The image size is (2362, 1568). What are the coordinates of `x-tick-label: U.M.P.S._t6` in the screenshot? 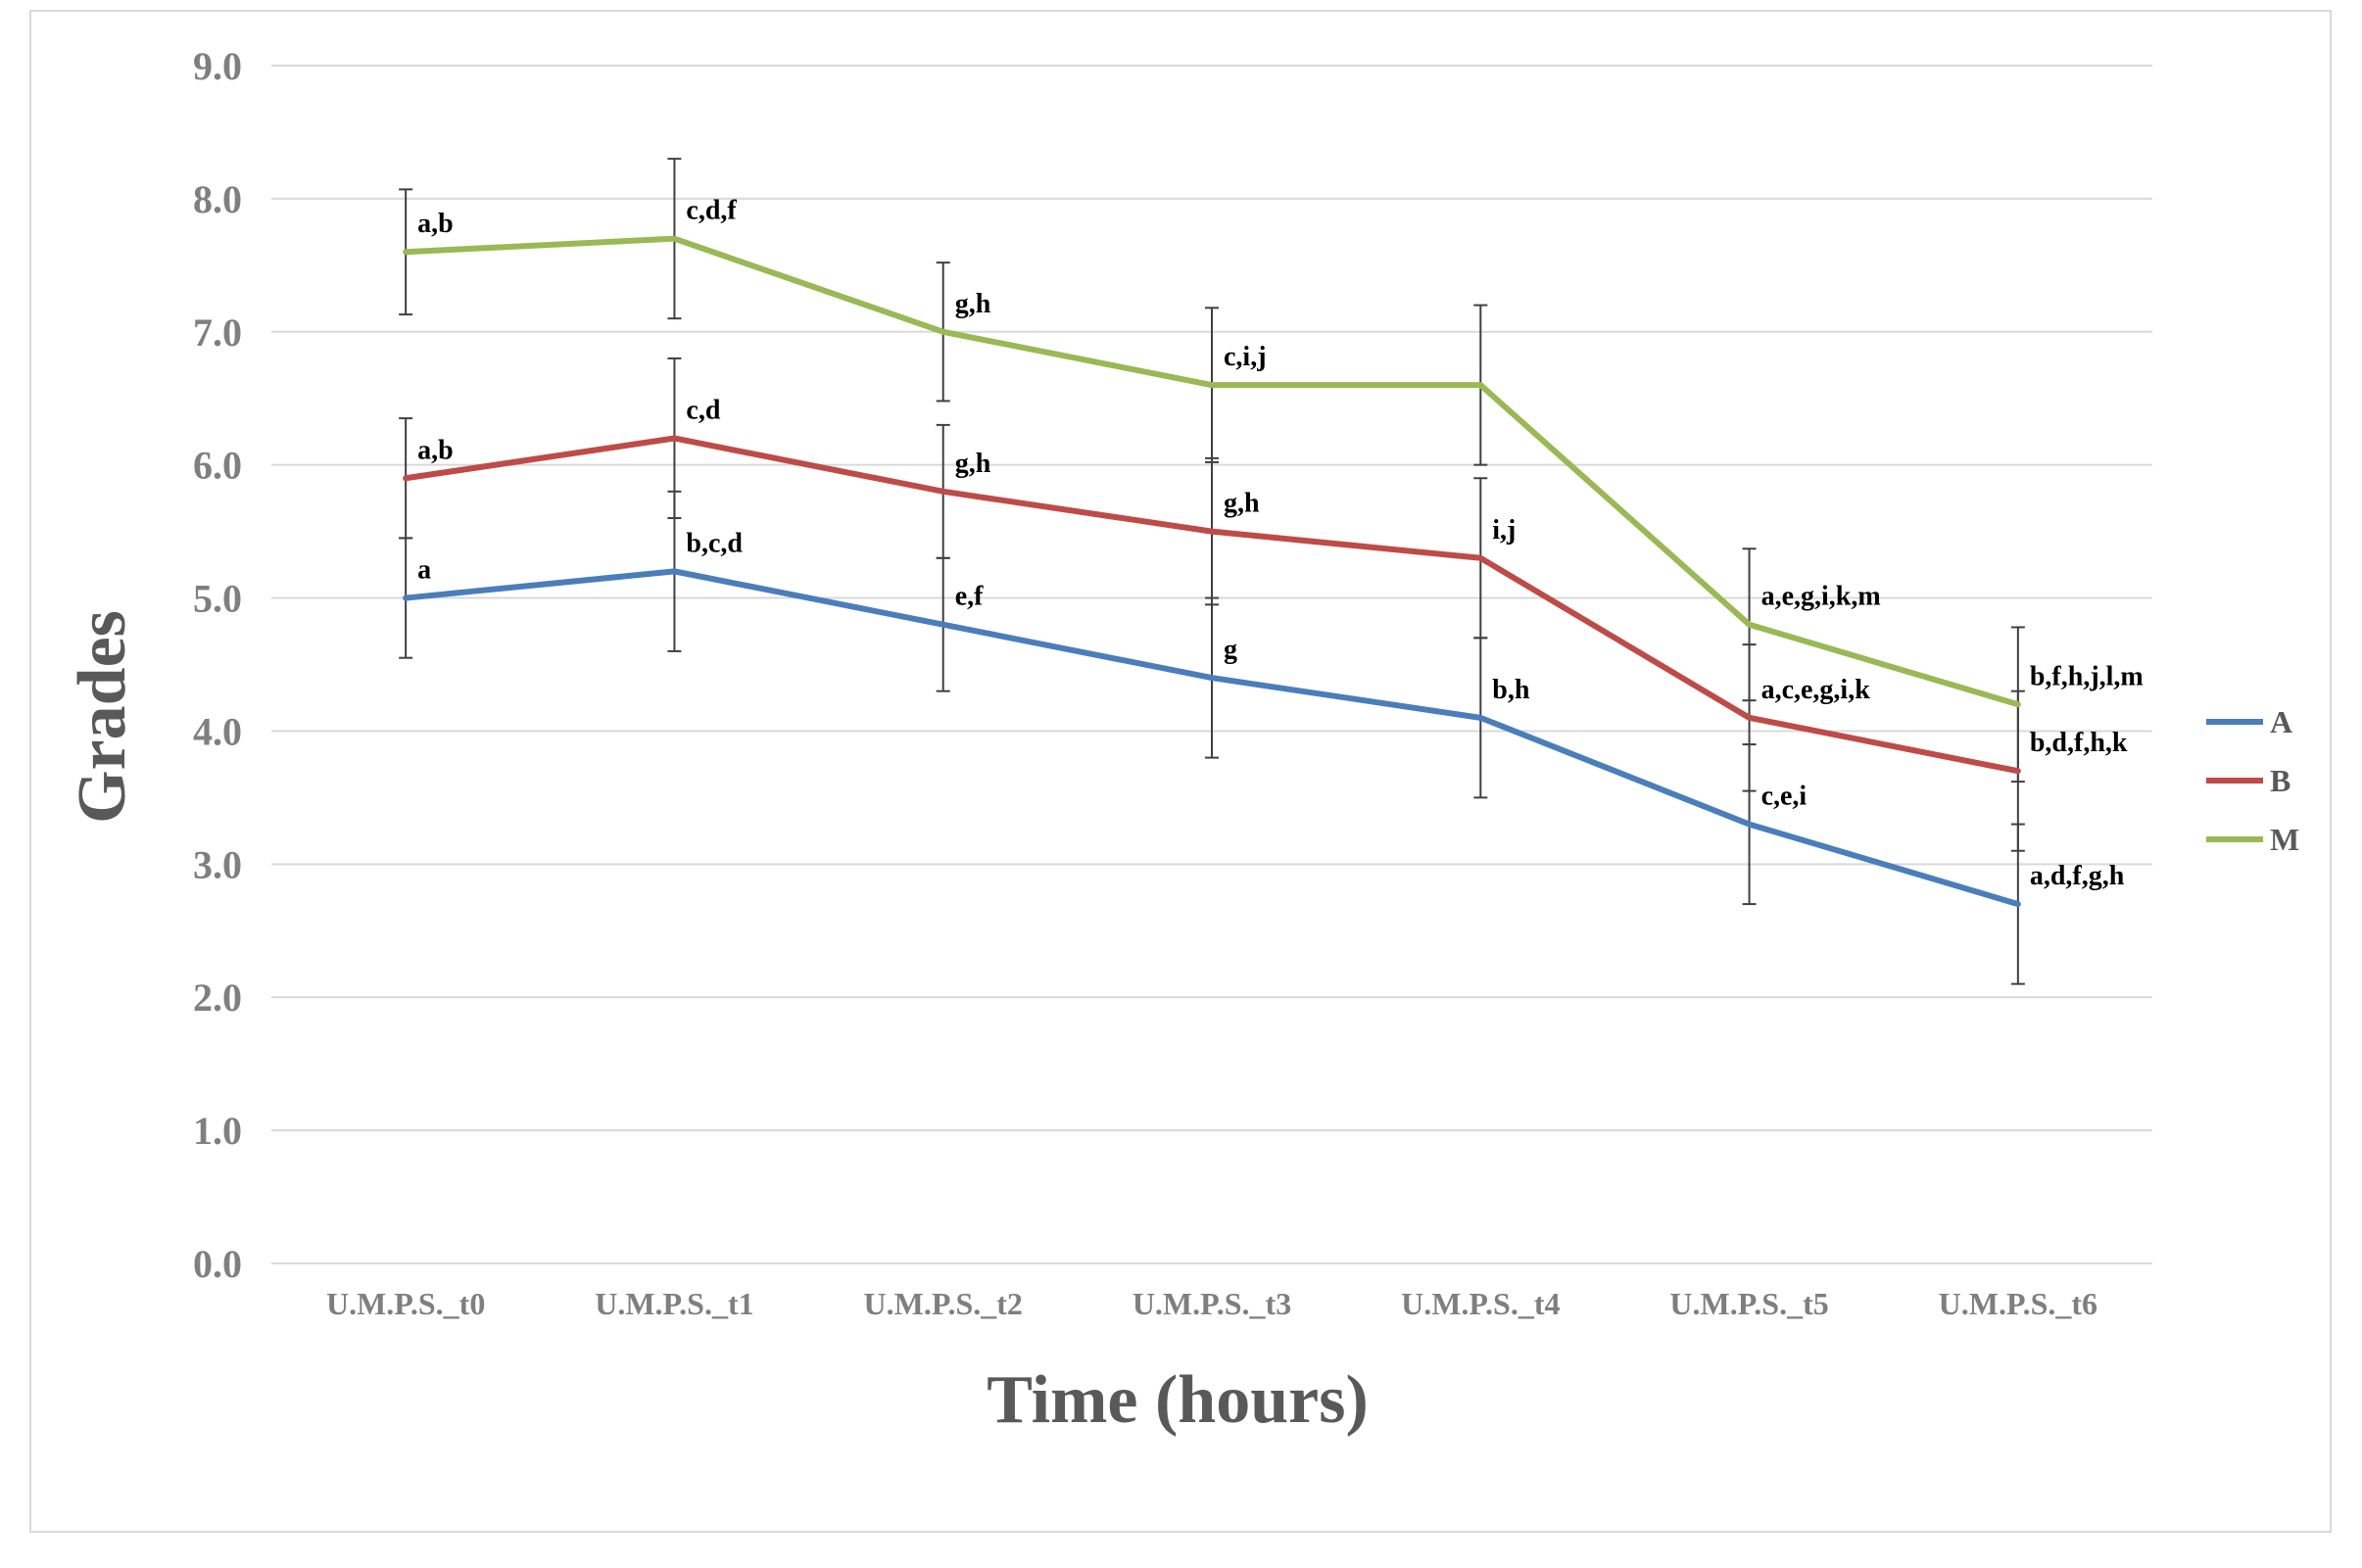 It's located at (2018, 1303).